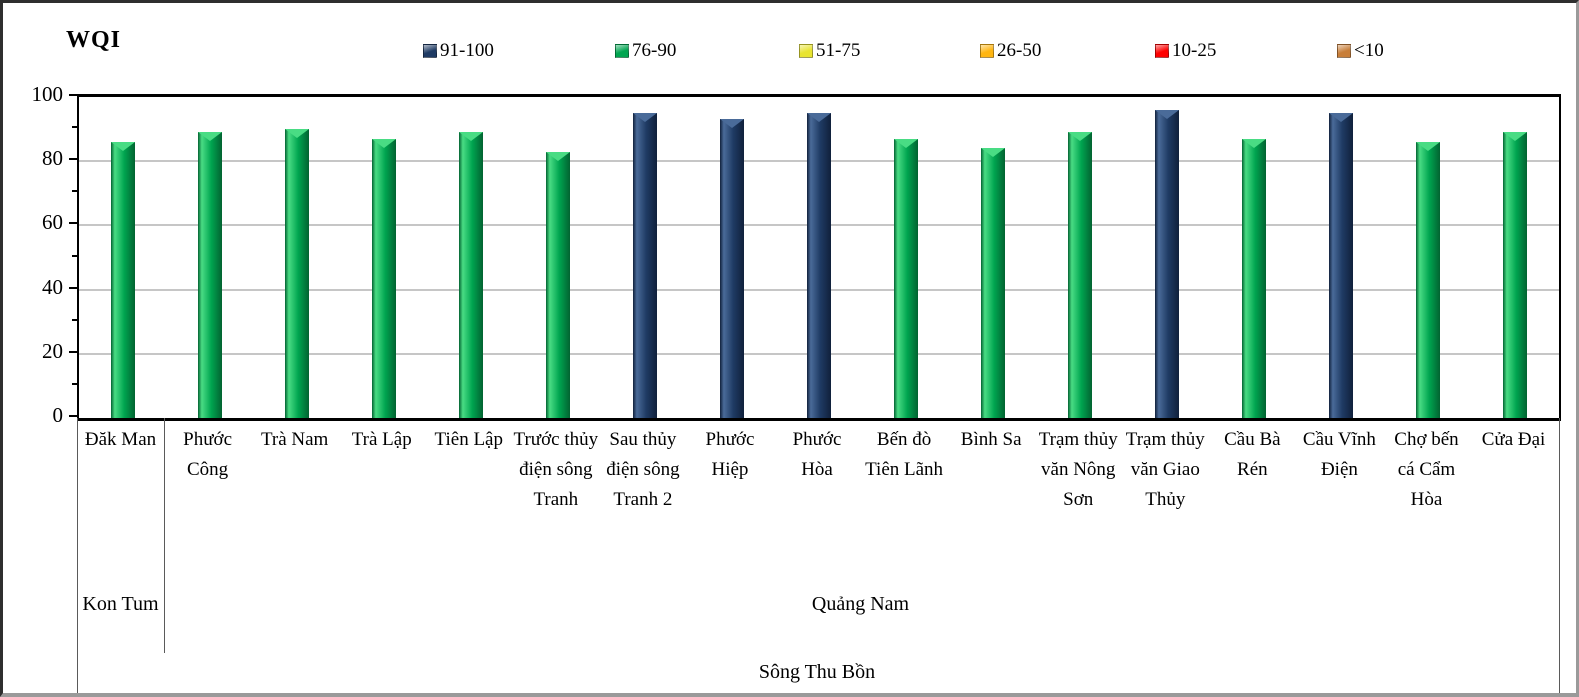 Image resolution: width=1579 pixels, height=697 pixels. Describe the element at coordinates (1194, 50) in the screenshot. I see `legend-label: 10-25` at that location.